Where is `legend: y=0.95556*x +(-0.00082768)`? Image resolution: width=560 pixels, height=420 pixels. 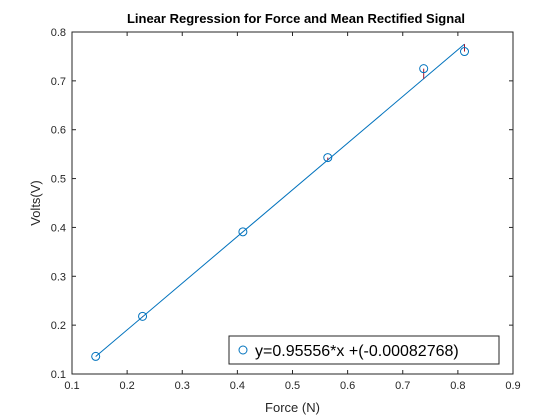
legend: y=0.95556*x +(-0.00082768) is located at coordinates (364, 350).